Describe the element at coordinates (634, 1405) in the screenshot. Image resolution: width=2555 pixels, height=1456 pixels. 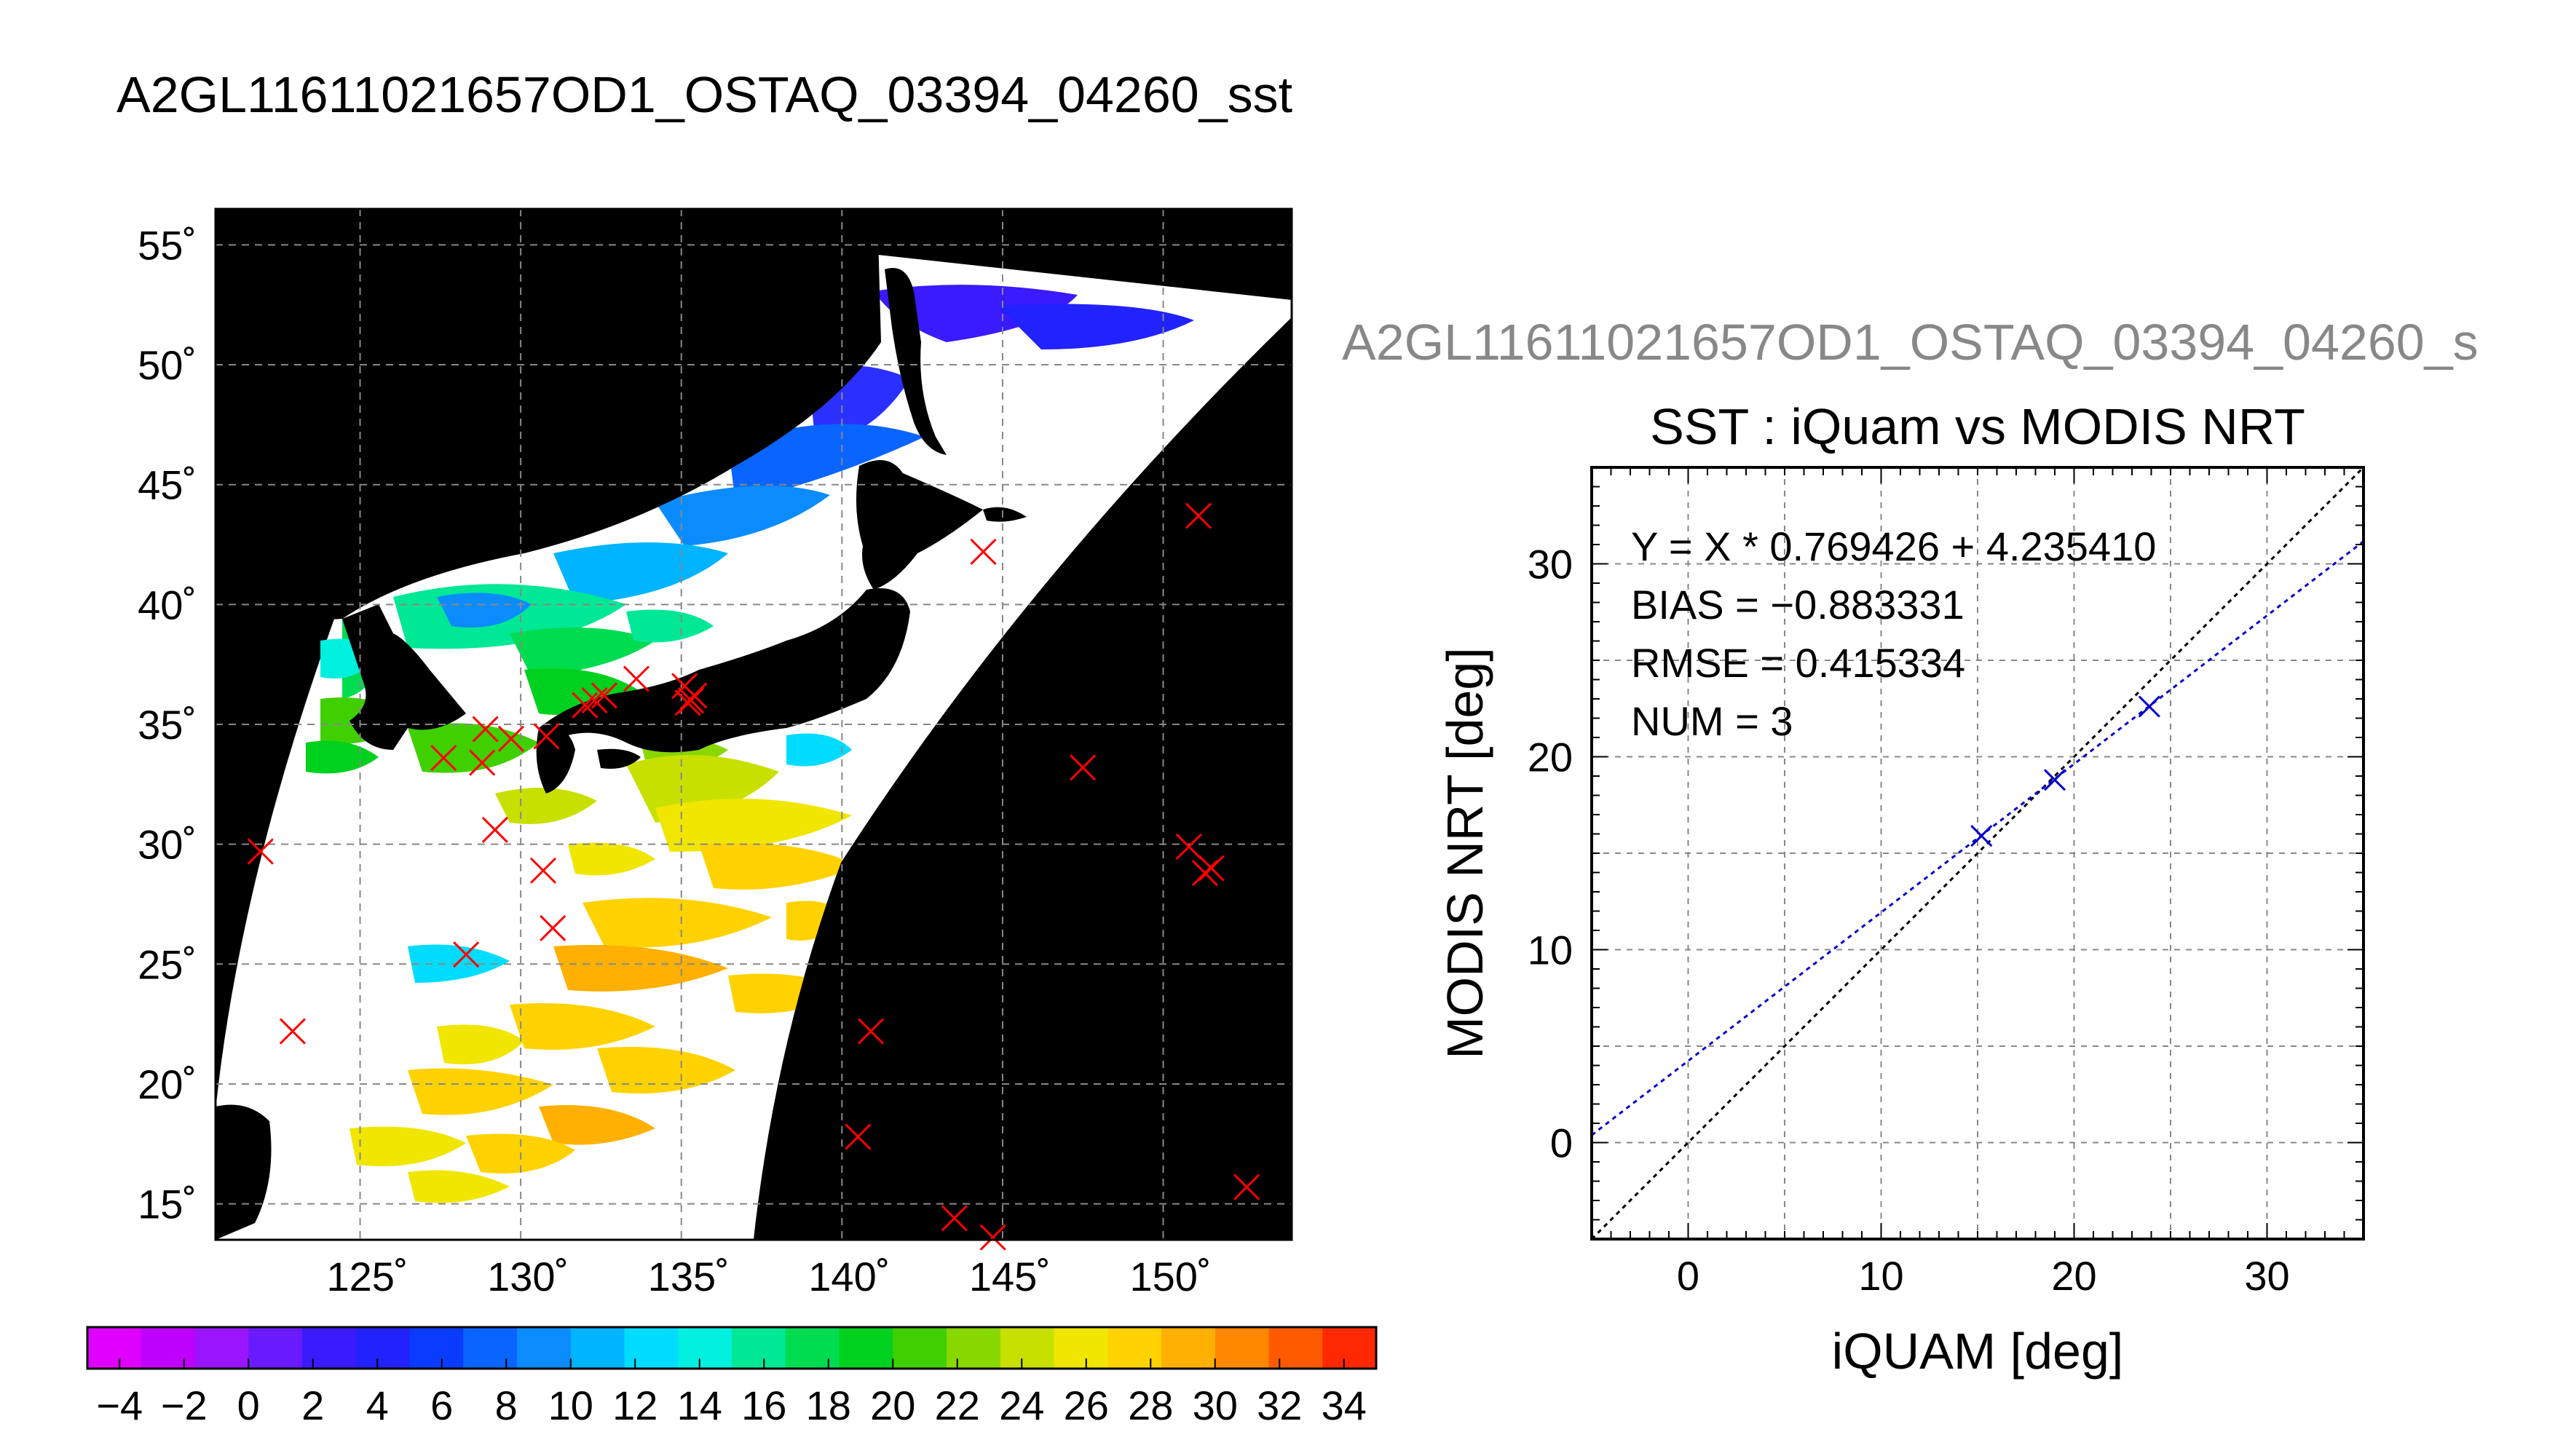
I see `colorbar-tick-label: 12` at that location.